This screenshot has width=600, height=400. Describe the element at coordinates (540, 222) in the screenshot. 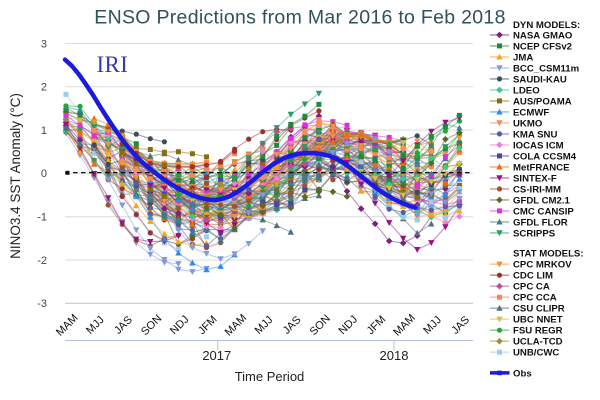

I see `svg-text: GFDL FLOR` at that location.